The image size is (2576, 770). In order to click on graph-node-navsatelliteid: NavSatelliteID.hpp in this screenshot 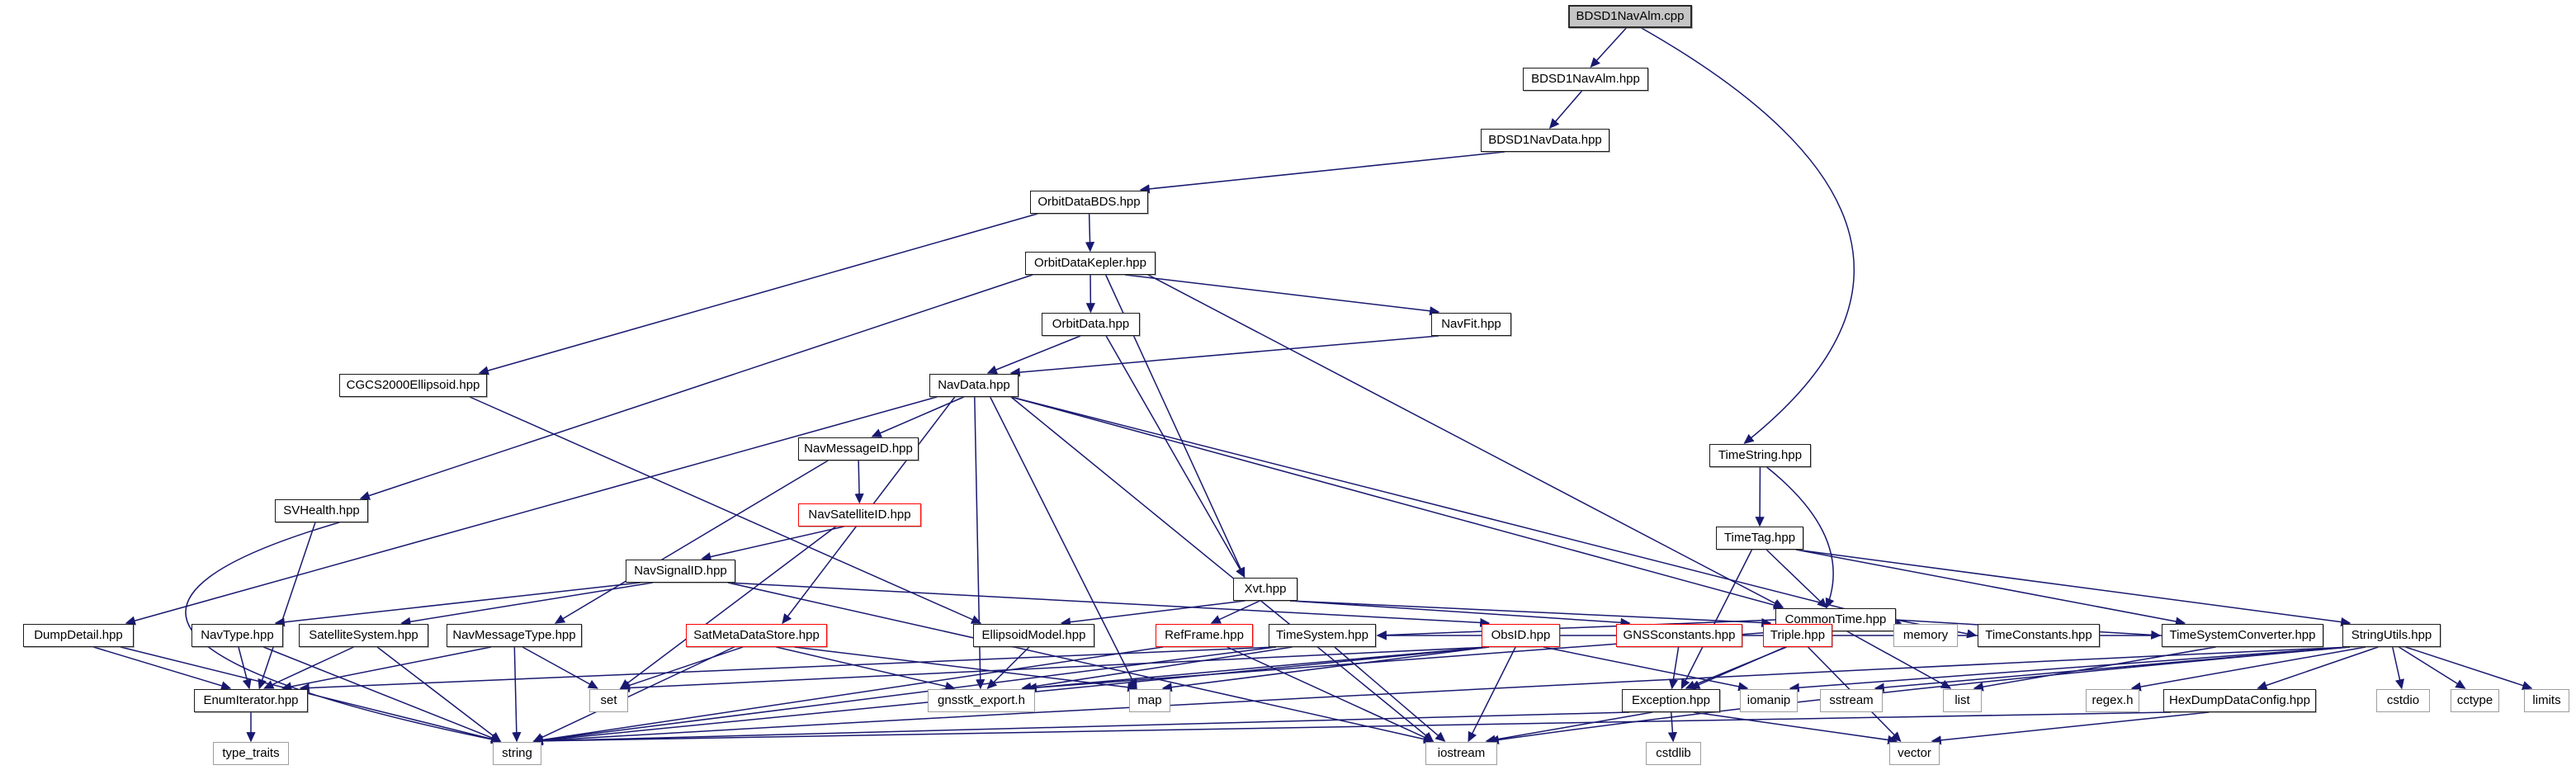, I will do `click(859, 515)`.